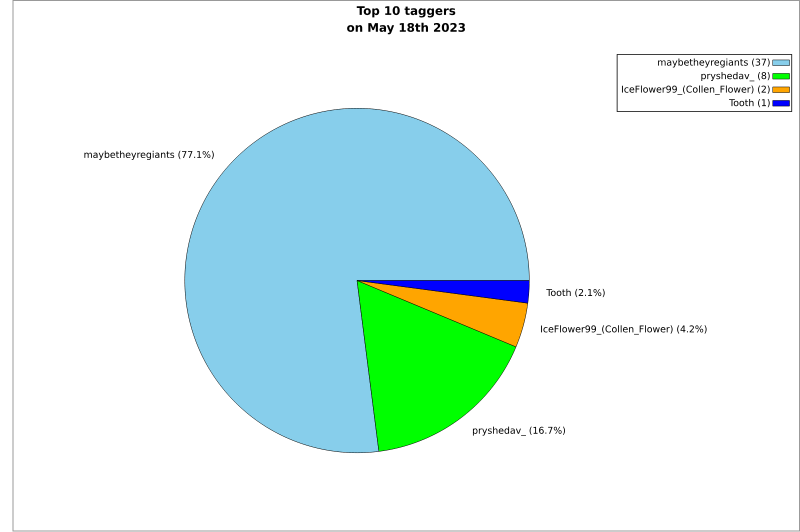 The height and width of the screenshot is (532, 800). Describe the element at coordinates (735, 77) in the screenshot. I see `legend-label: pryshedav_ (8)` at that location.